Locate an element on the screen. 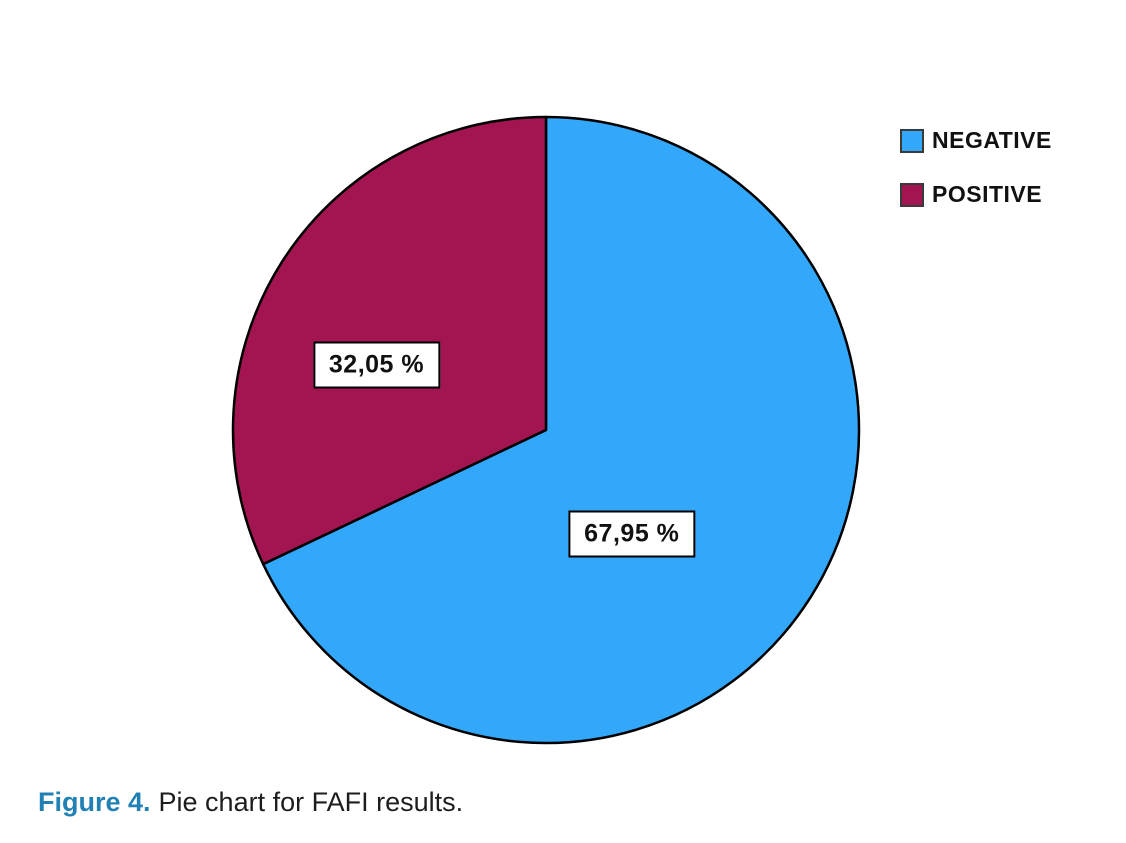 The width and height of the screenshot is (1126, 843). legend-label-positive: POSITIVE is located at coordinates (987, 194).